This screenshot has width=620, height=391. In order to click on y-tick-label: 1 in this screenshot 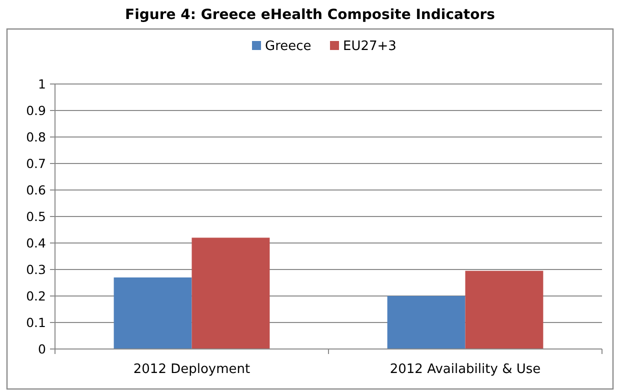, I will do `click(42, 84)`.